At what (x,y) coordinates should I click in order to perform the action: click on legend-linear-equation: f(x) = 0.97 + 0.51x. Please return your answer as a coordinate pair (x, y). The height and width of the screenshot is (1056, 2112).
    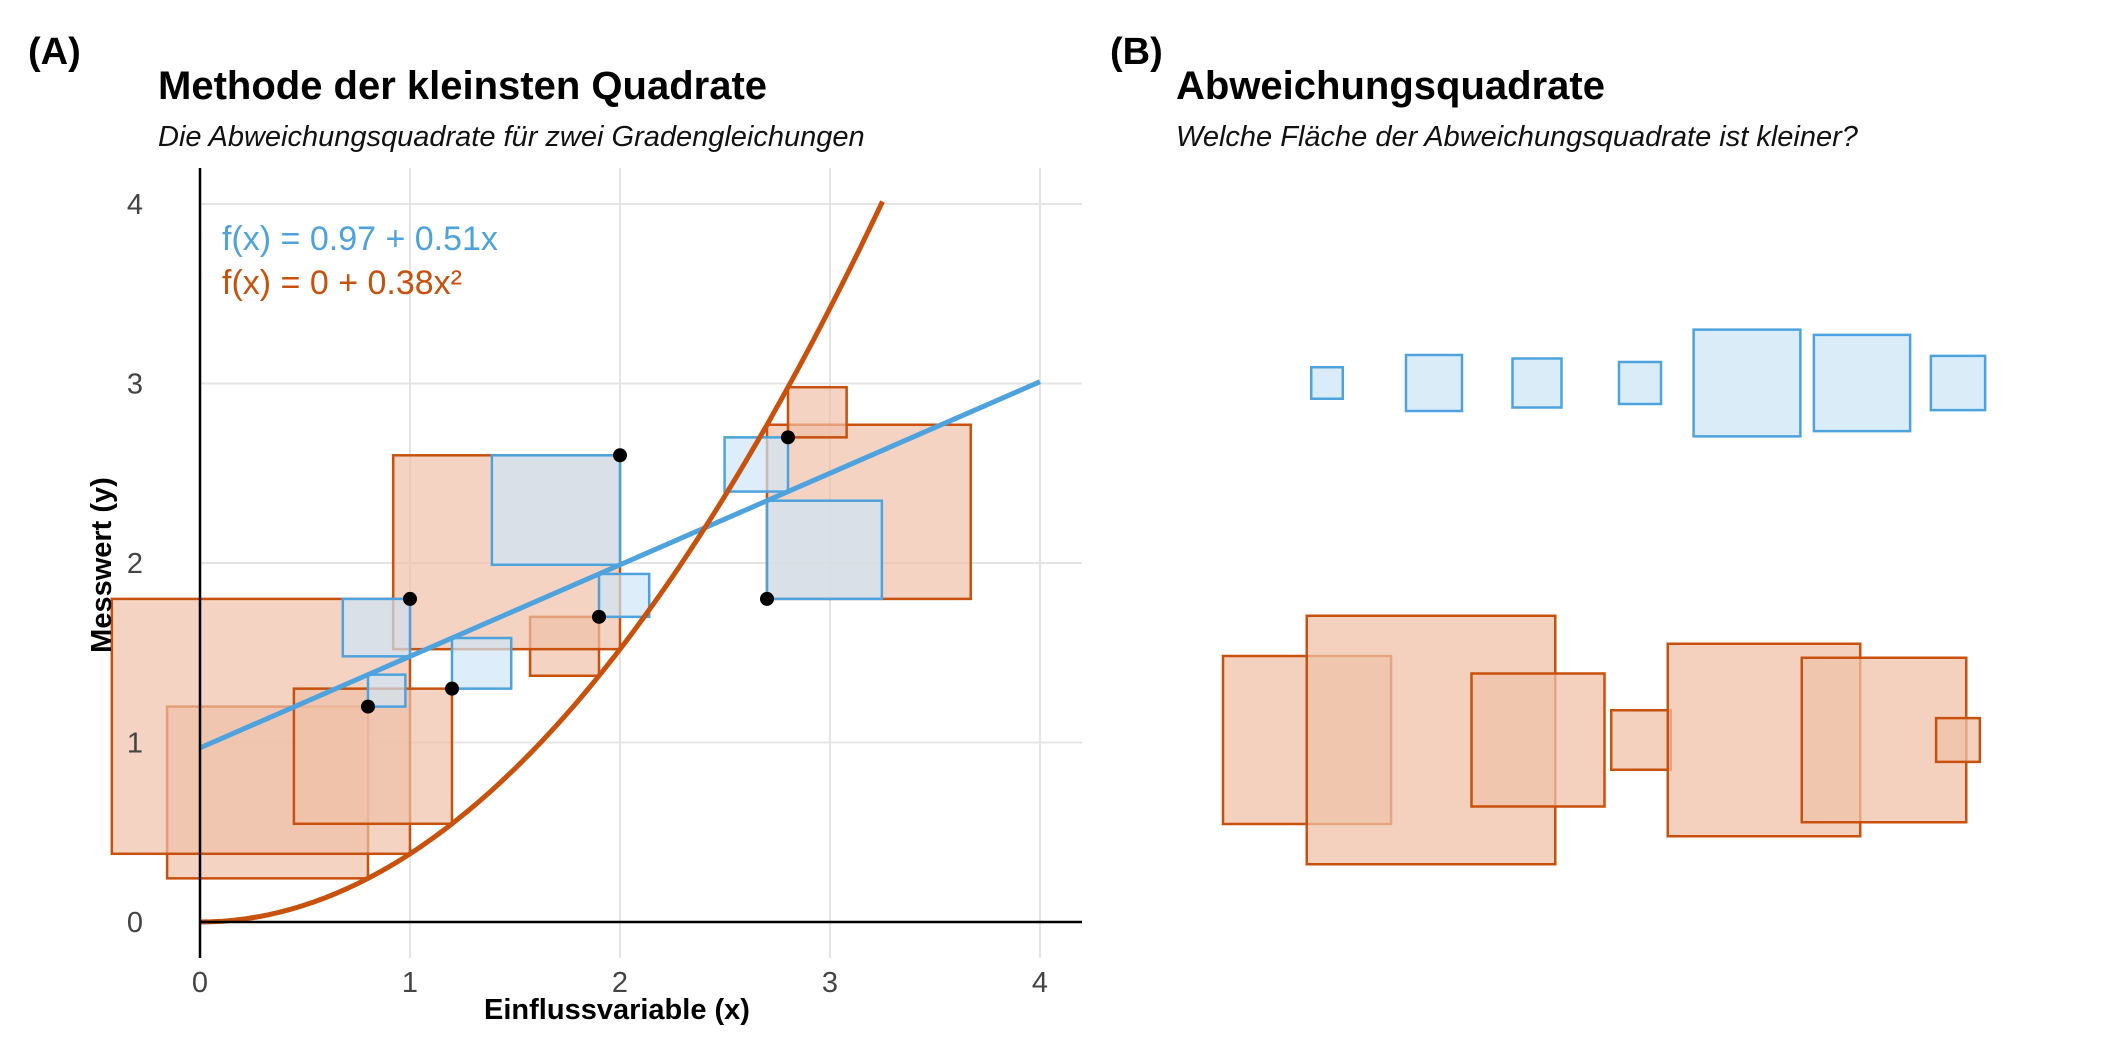
    Looking at the image, I should click on (360, 239).